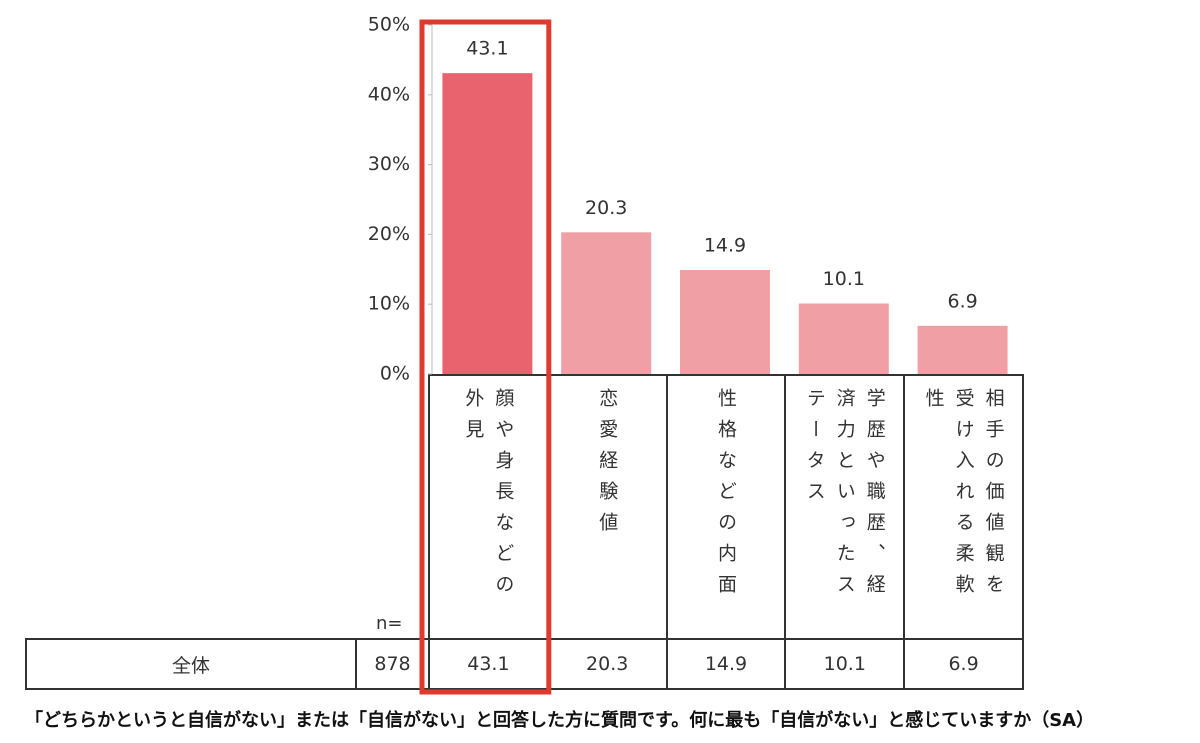 The height and width of the screenshot is (743, 1200). I want to click on data-label: 6.9, so click(962, 301).